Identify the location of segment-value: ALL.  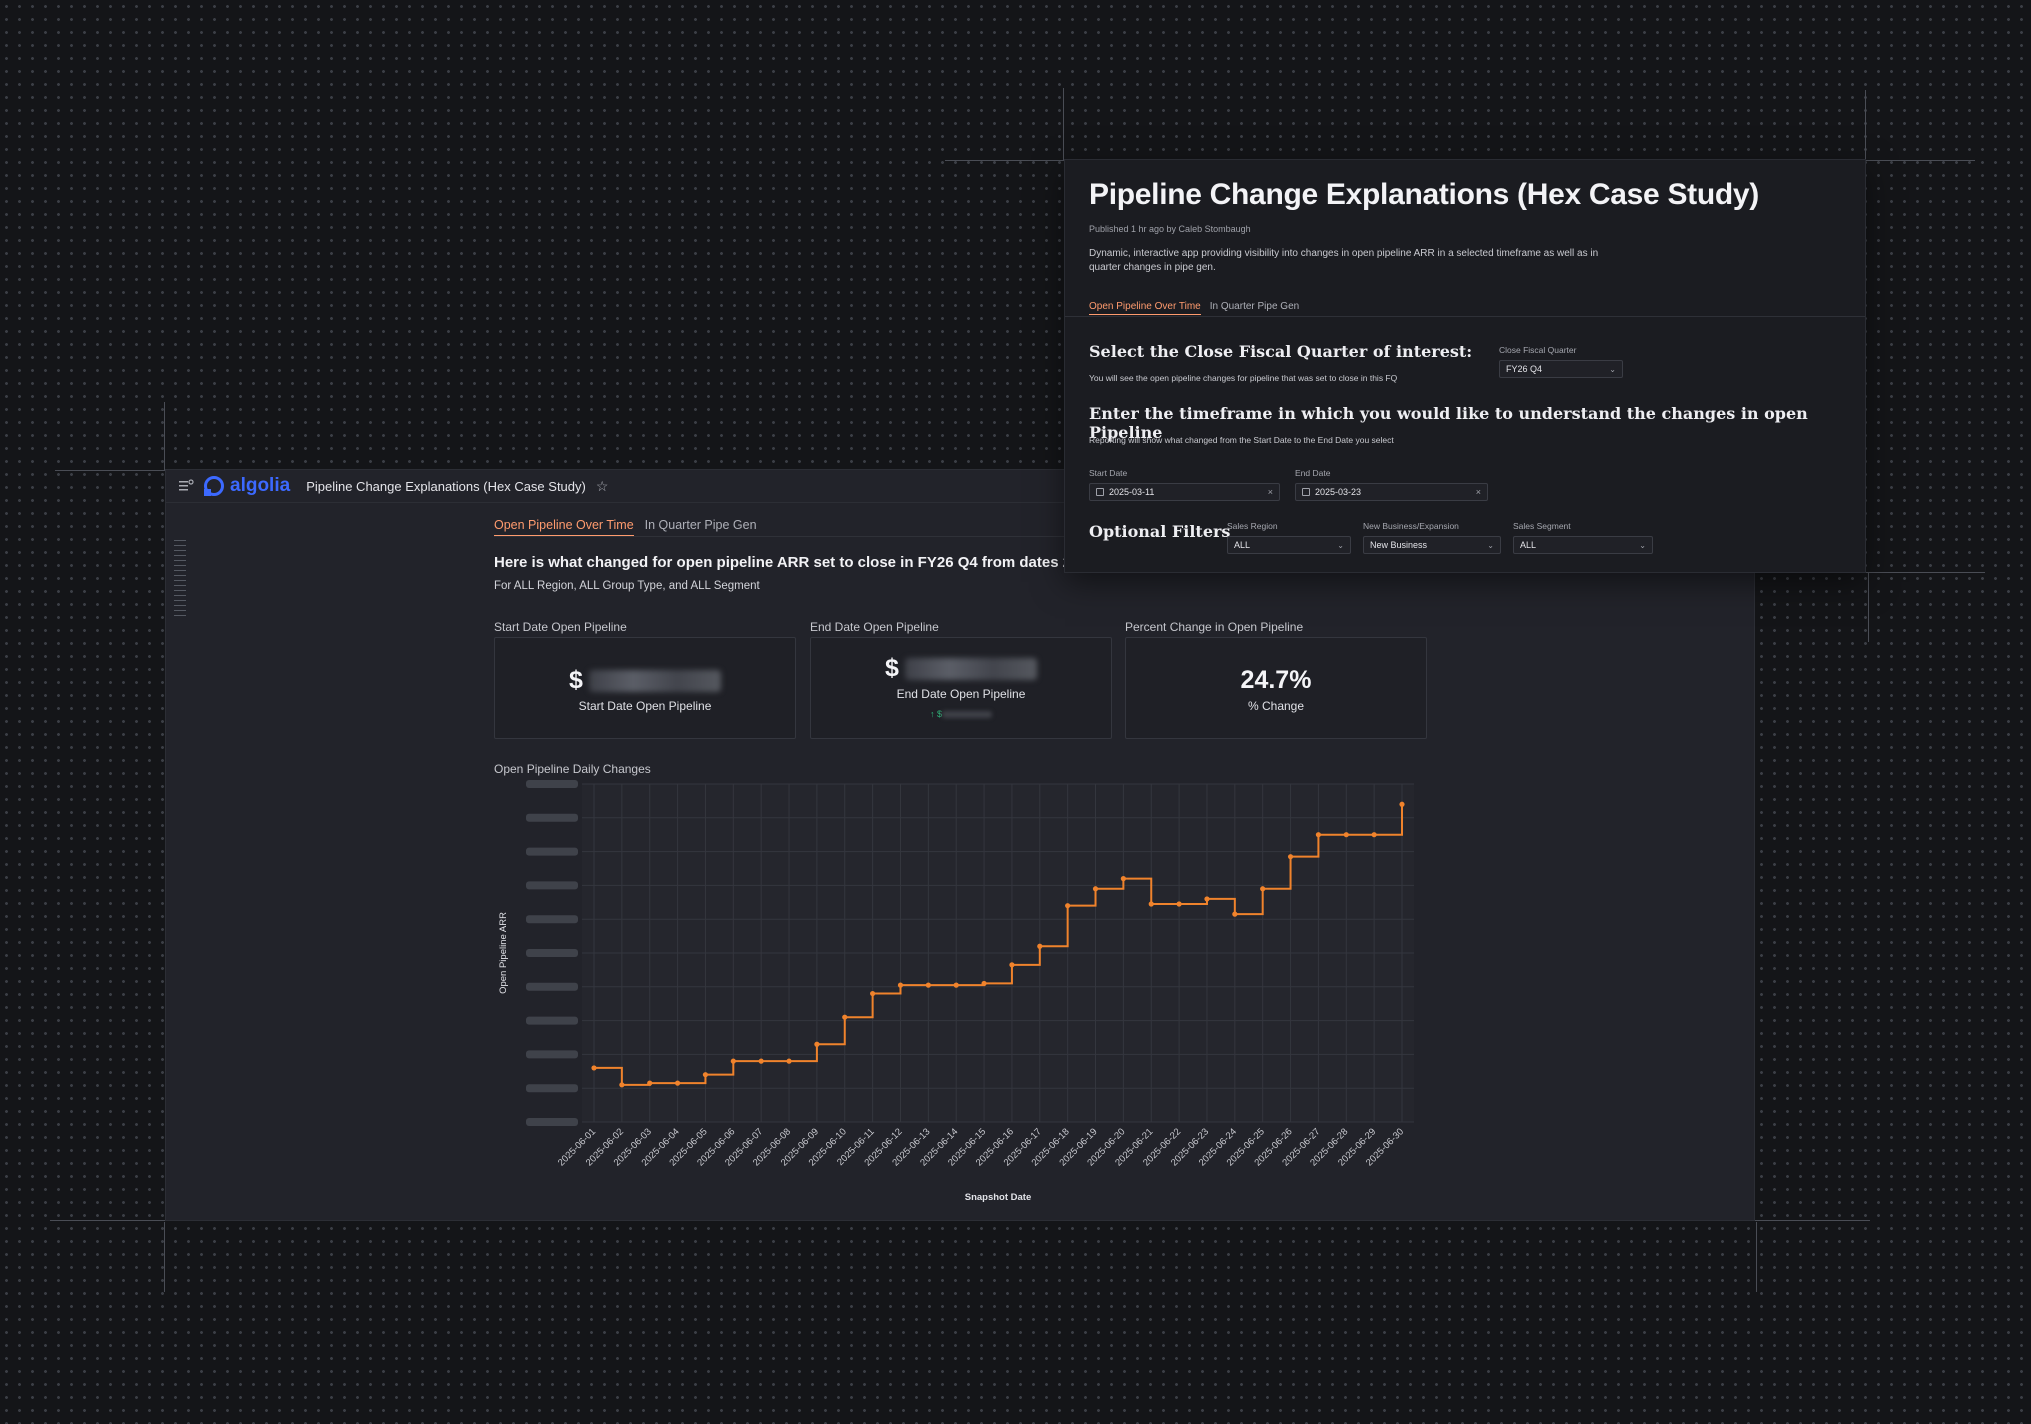
(1528, 545).